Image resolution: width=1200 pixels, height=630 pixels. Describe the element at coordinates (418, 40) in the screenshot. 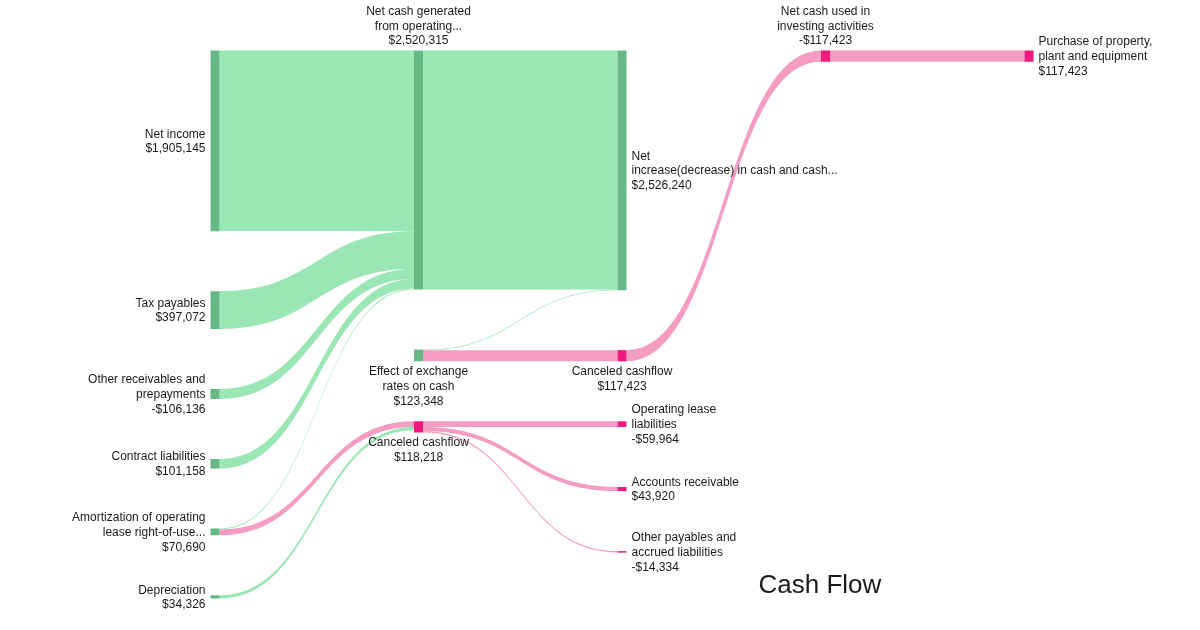

I see `data-label: $2,520,315` at that location.